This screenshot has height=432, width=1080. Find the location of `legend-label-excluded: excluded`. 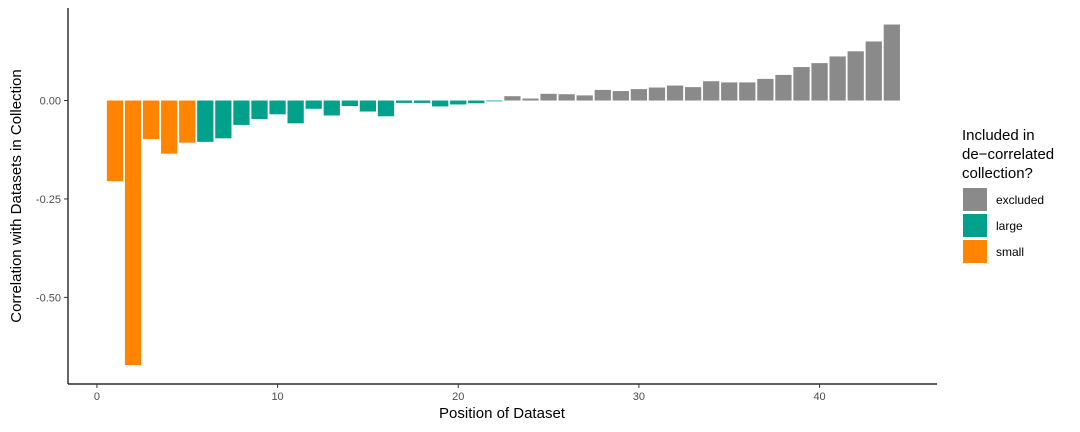

legend-label-excluded: excluded is located at coordinates (1020, 200).